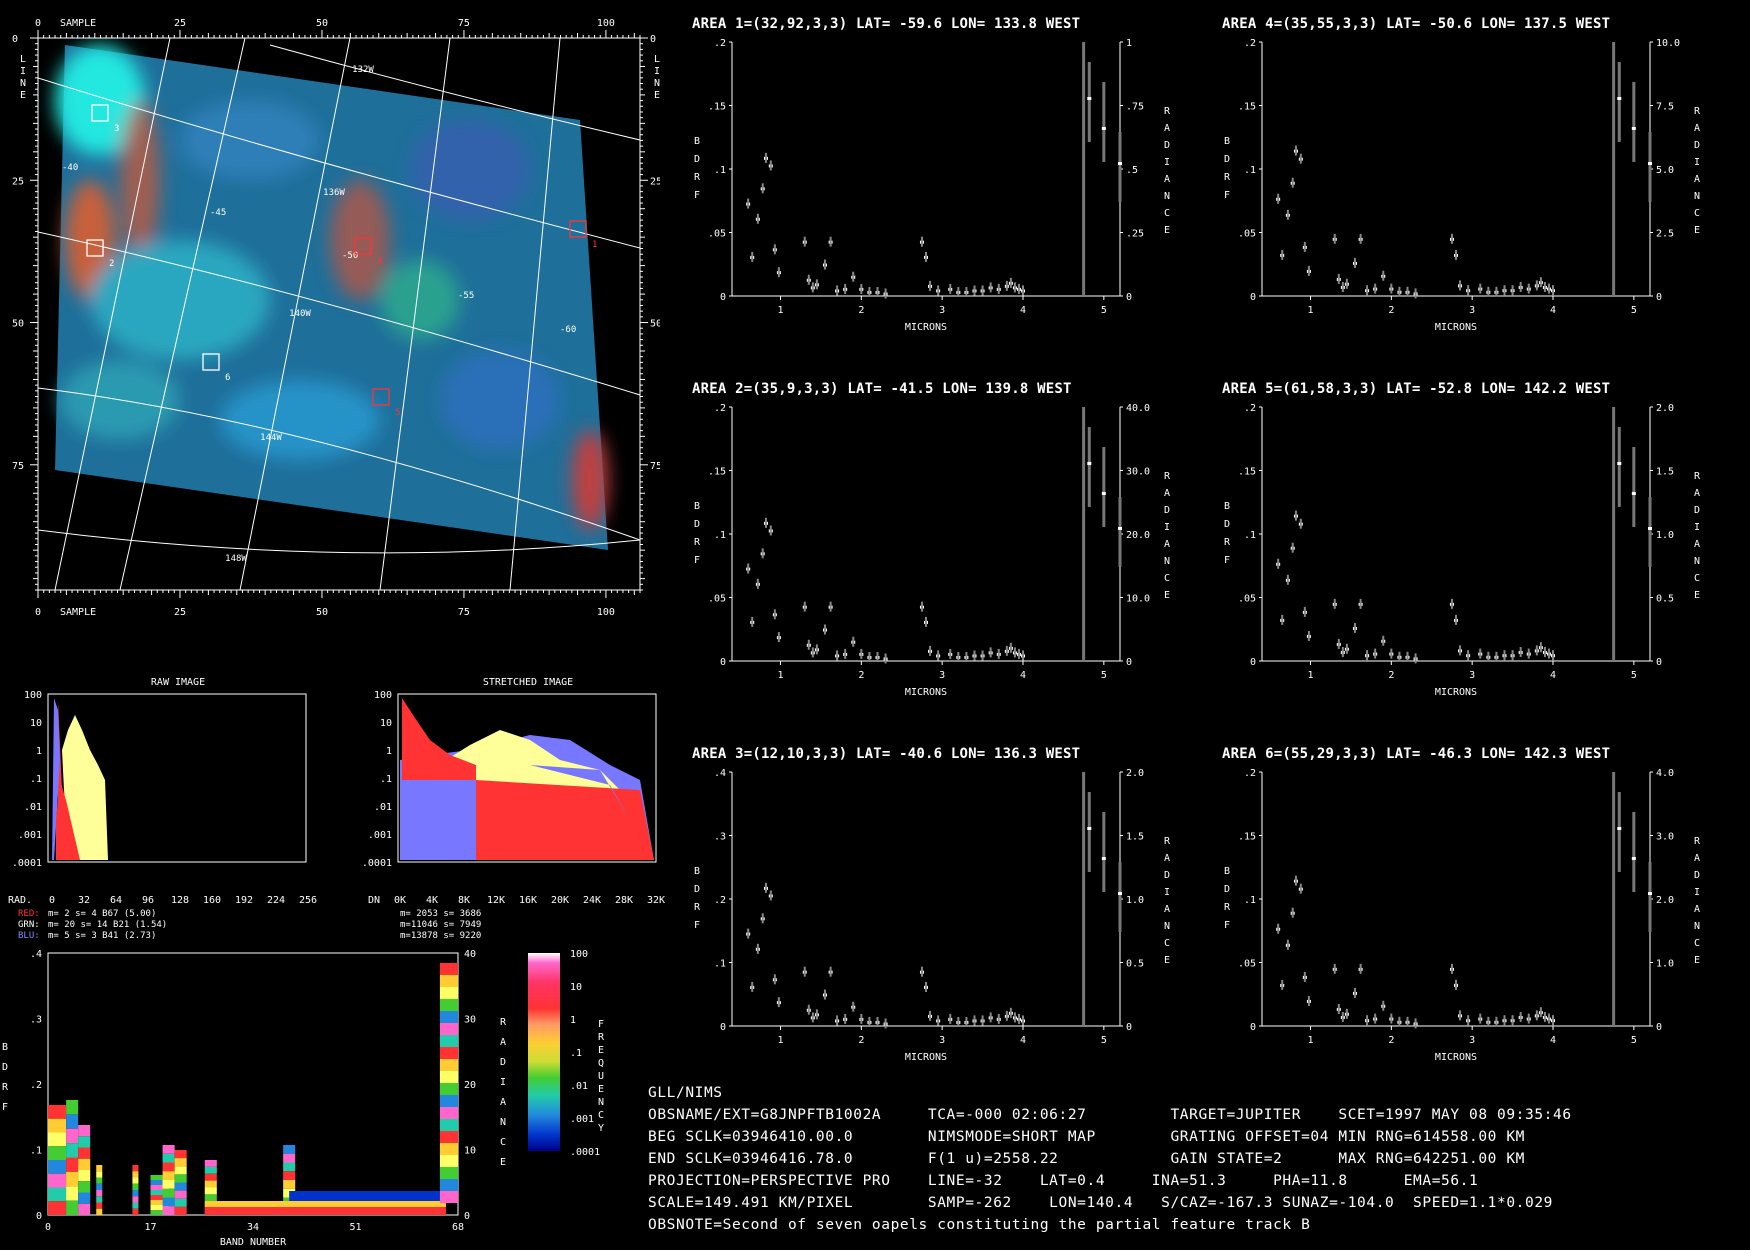  What do you see at coordinates (697, 177) in the screenshot?
I see `bdrf-letter: R` at bounding box center [697, 177].